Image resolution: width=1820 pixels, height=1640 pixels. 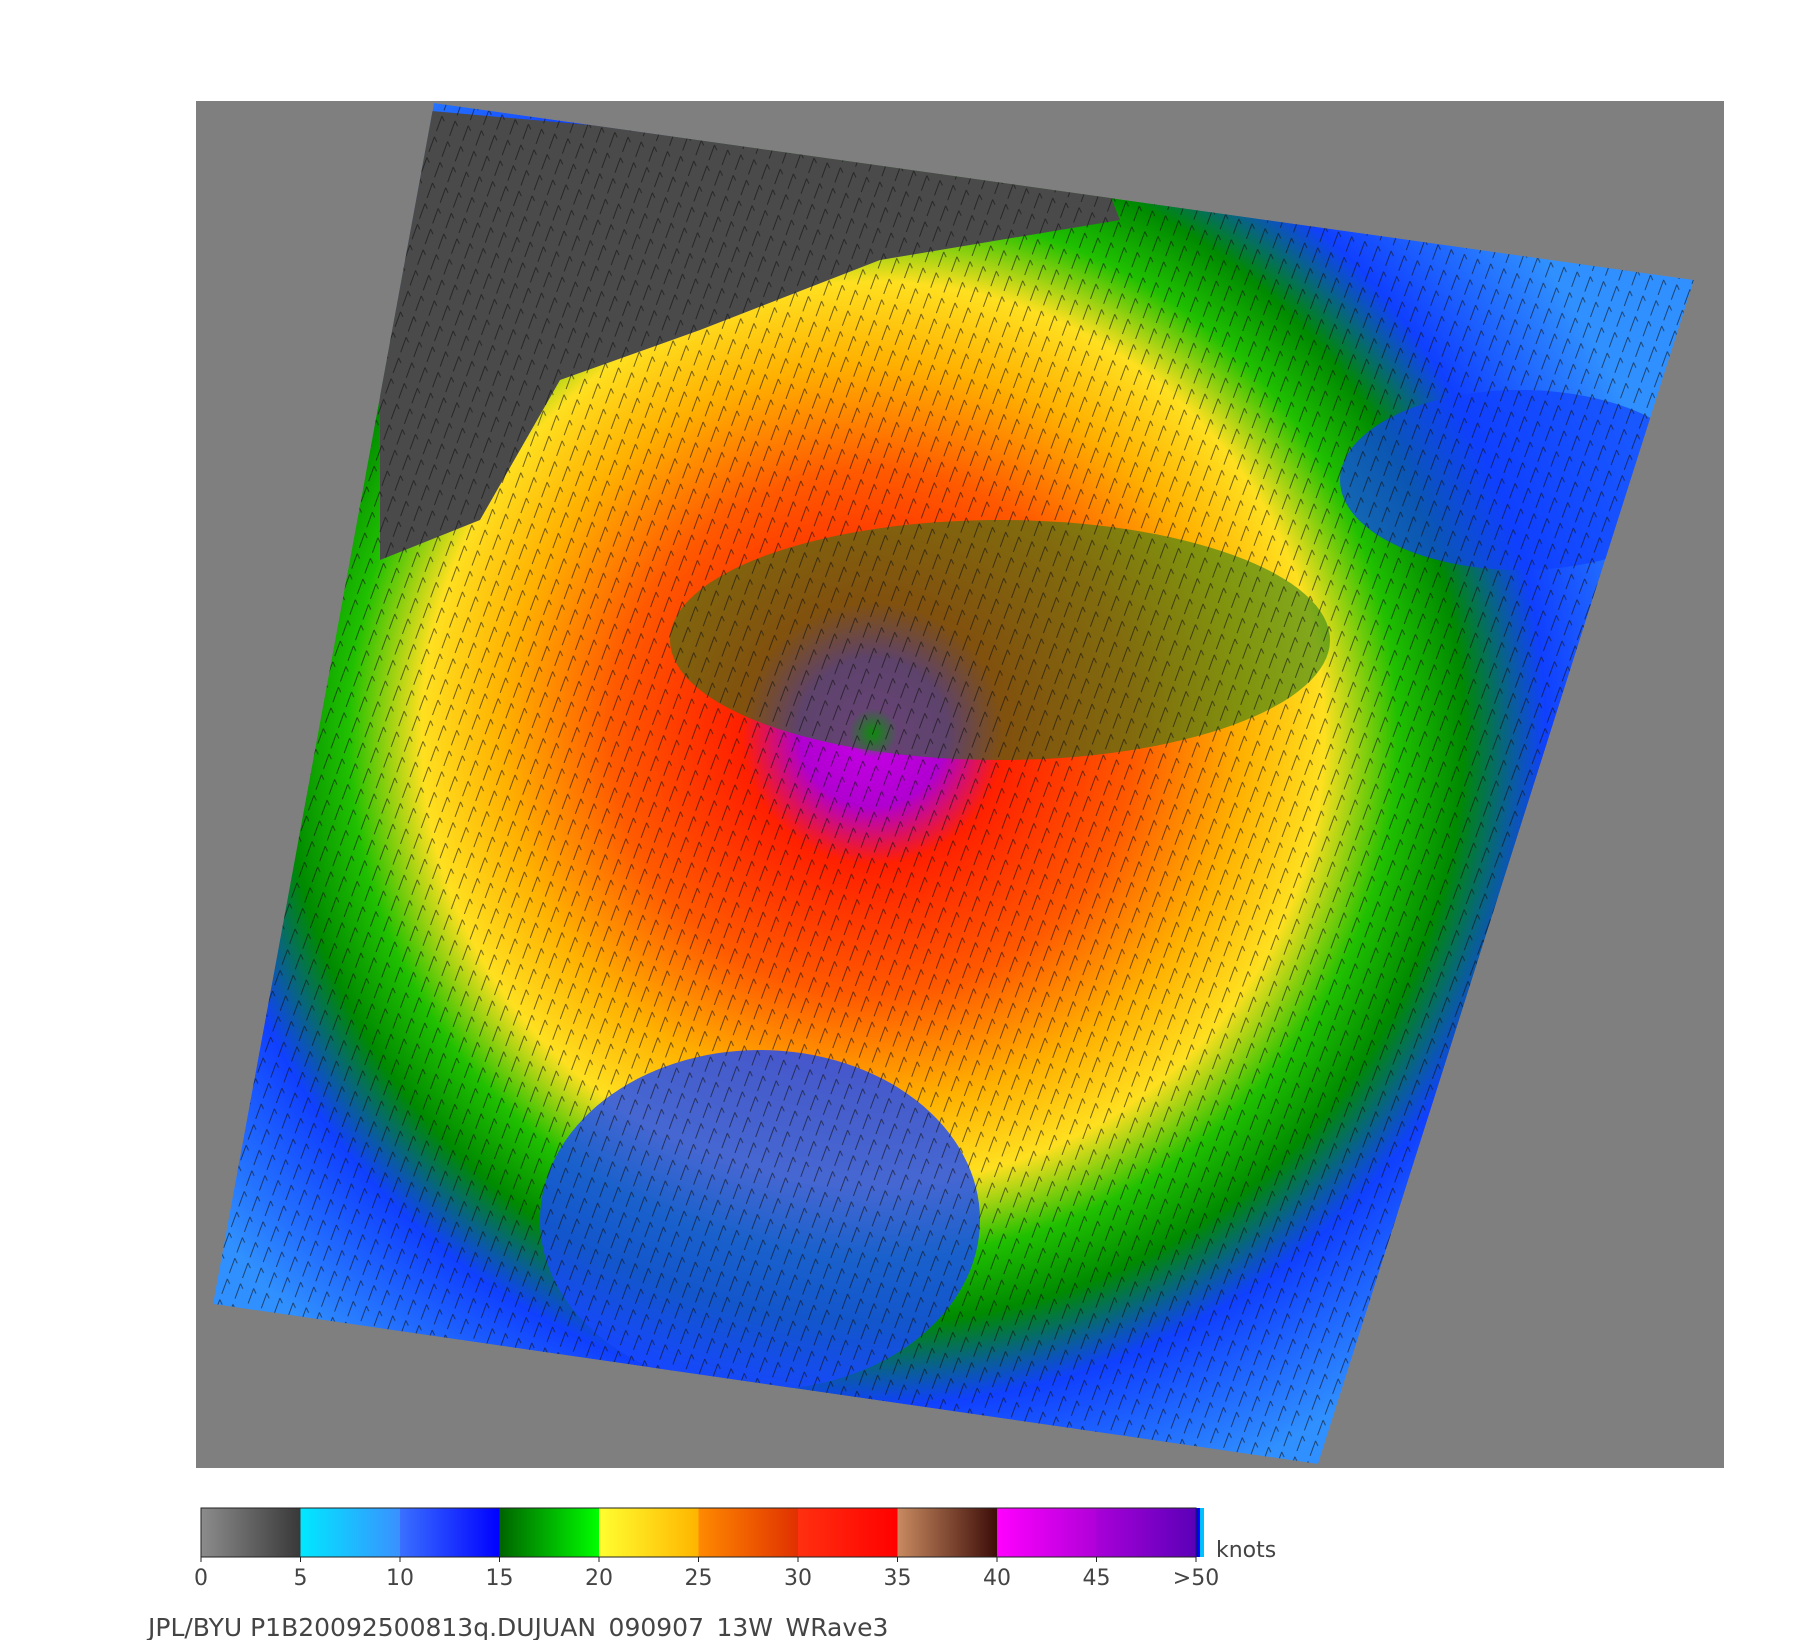 I want to click on colorbar-tick-label: 5, so click(x=301, y=1578).